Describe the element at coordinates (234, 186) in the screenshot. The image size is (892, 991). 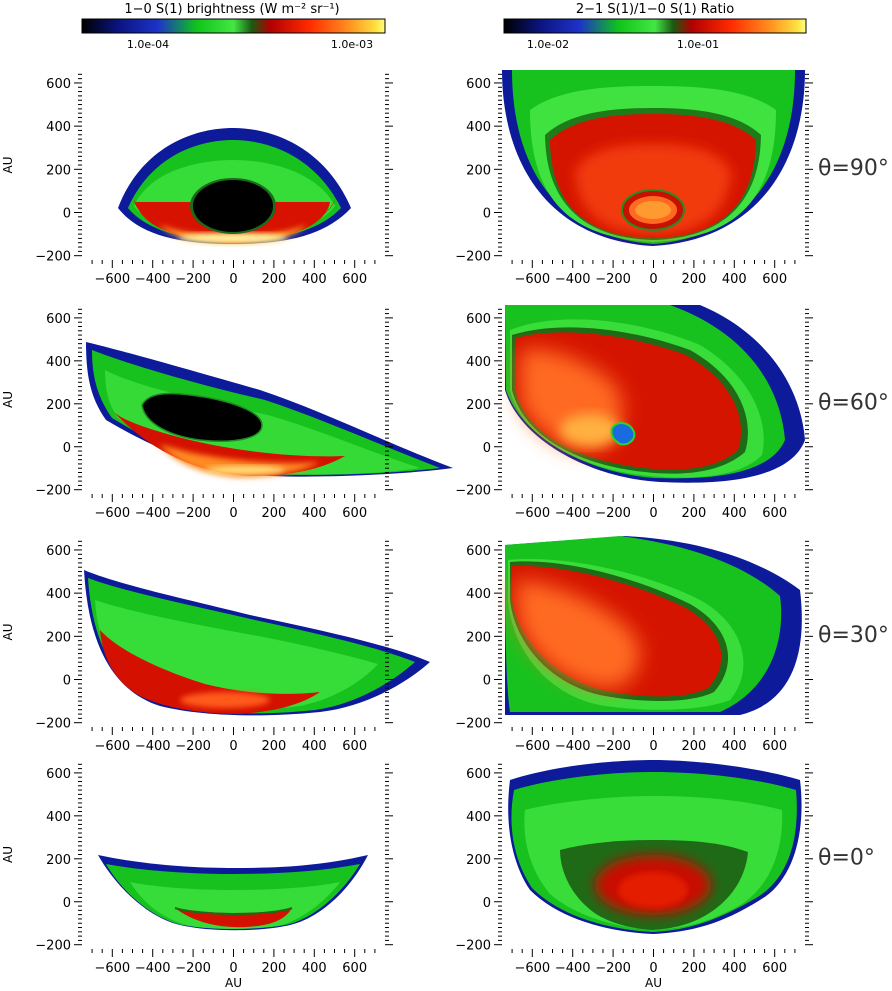
I see `panel-0-0-image` at that location.